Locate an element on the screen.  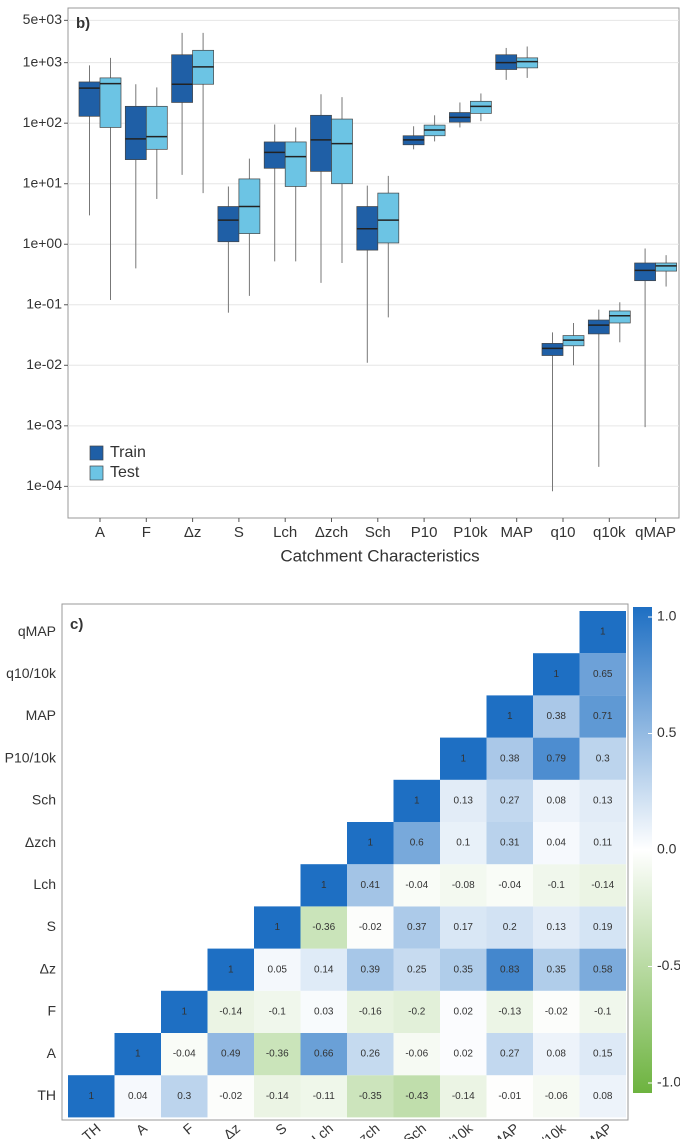
cell-label: -0.2 is located at coordinates (417, 1012).